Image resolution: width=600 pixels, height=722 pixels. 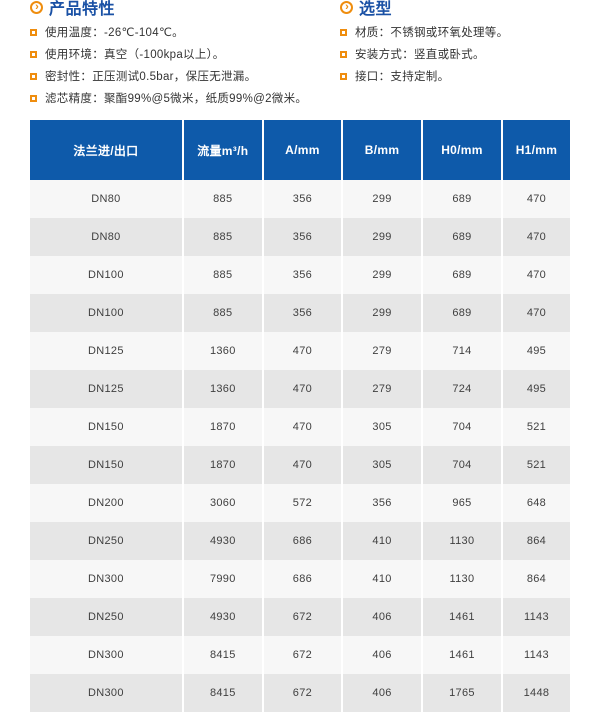 I want to click on feature-item: 接口：支持定制。, so click(x=460, y=76).